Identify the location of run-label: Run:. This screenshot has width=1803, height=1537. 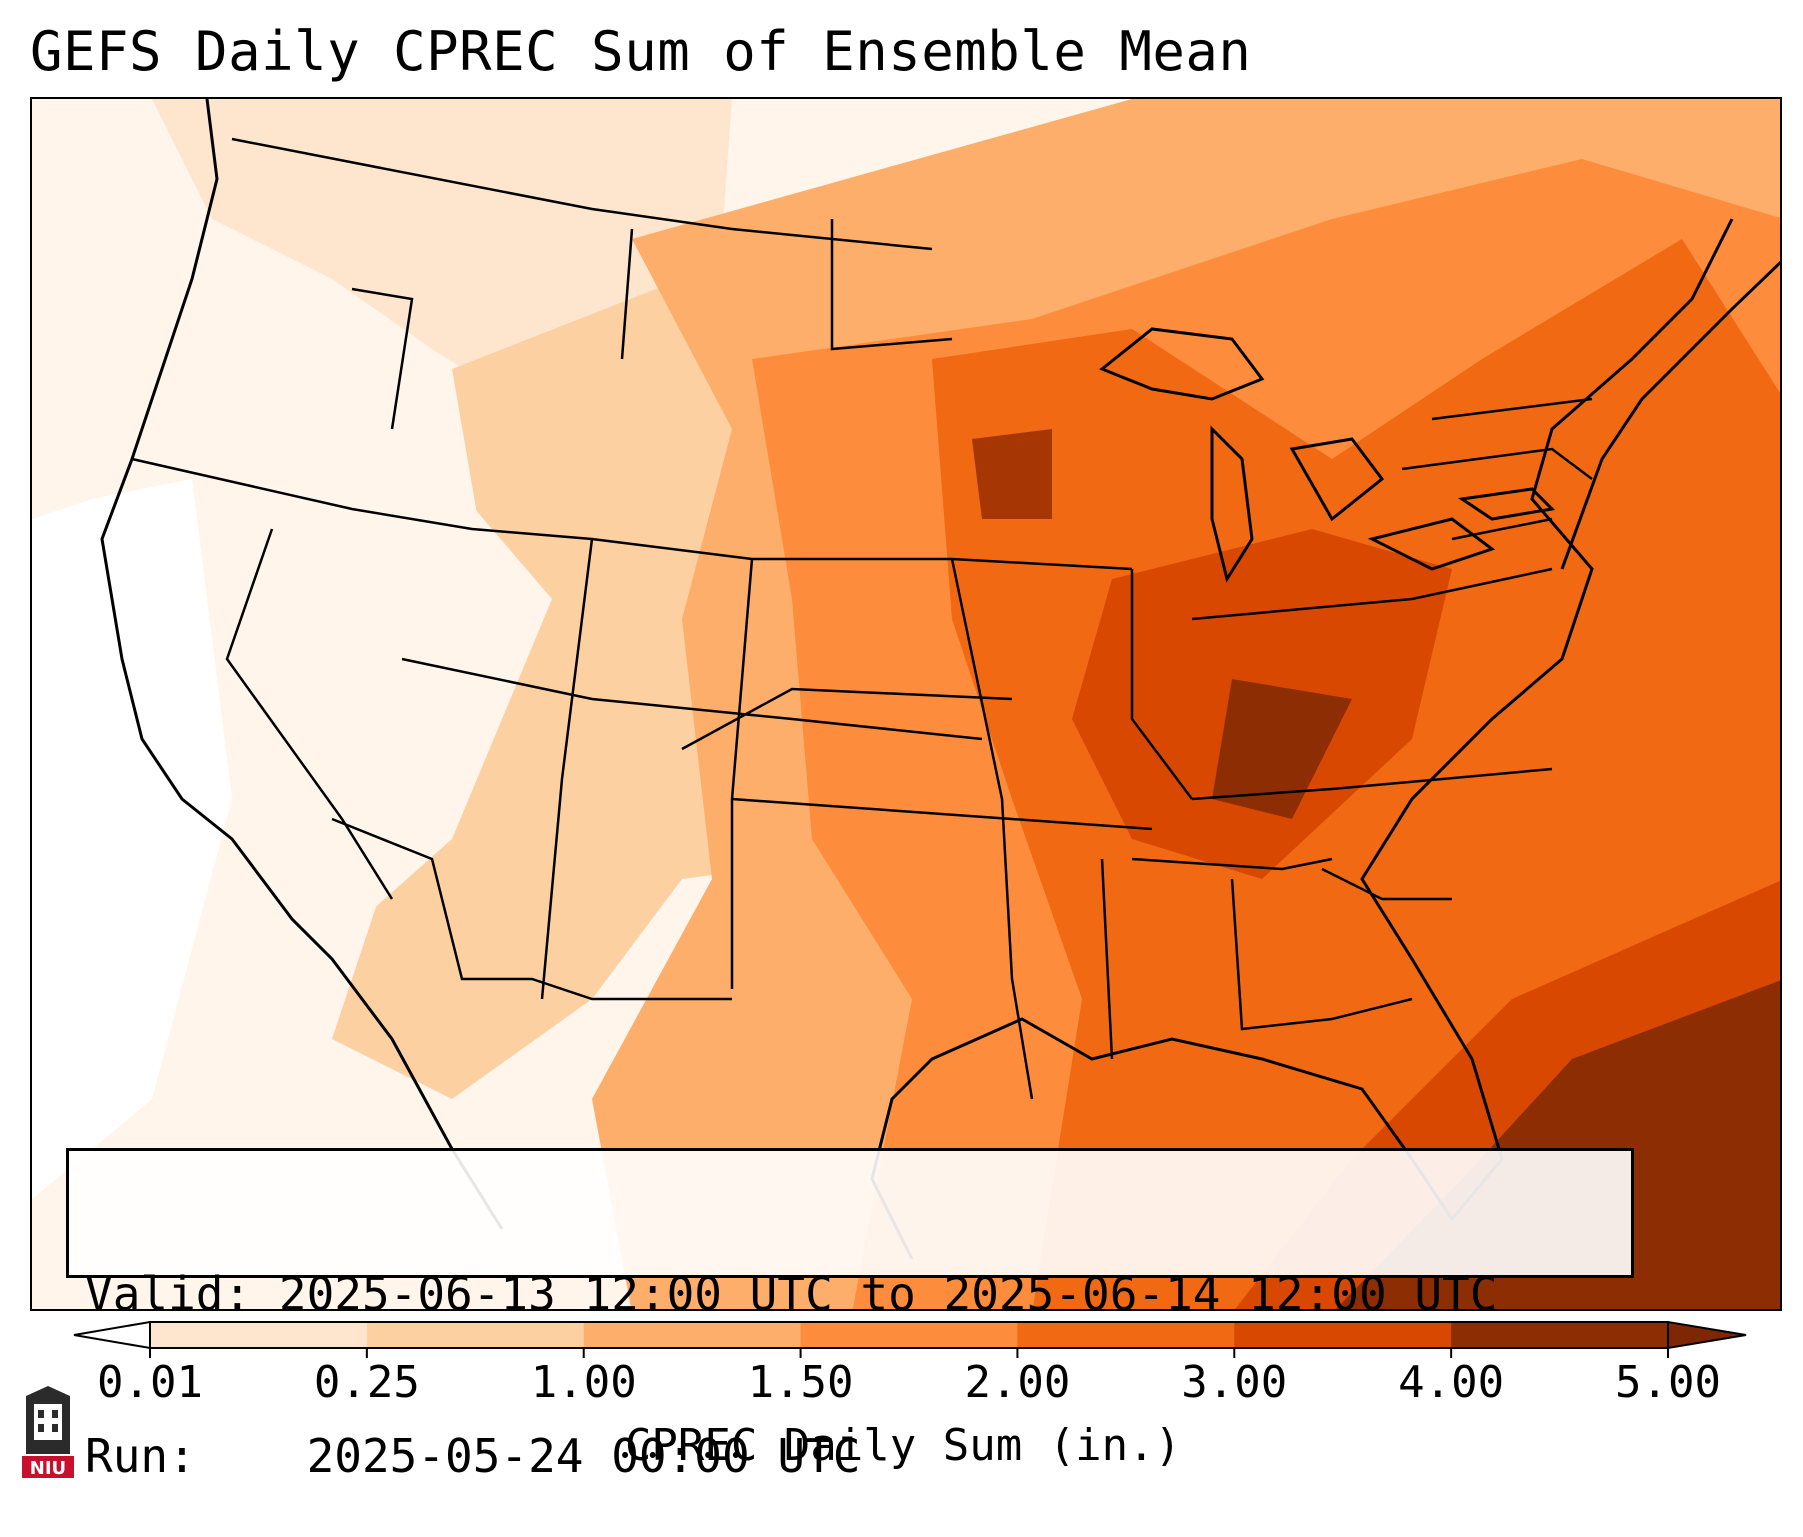
(140, 1456).